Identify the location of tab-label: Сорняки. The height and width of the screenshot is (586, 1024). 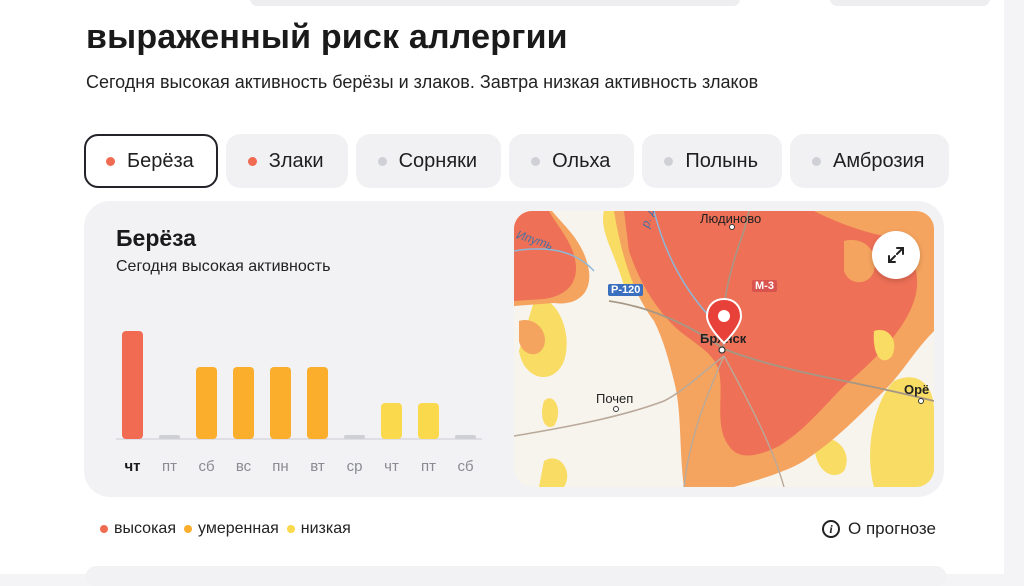
(438, 160).